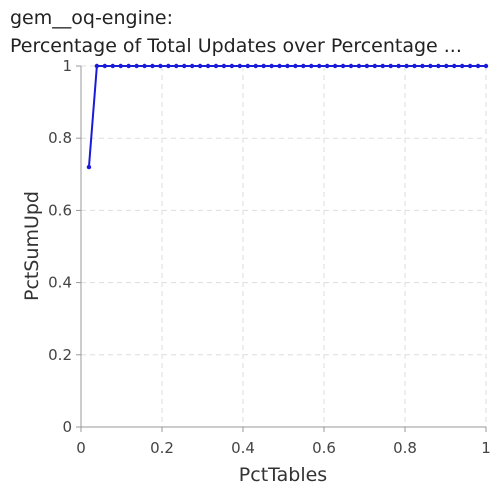 The width and height of the screenshot is (500, 500). What do you see at coordinates (486, 448) in the screenshot?
I see `x-tick-label: 1` at bounding box center [486, 448].